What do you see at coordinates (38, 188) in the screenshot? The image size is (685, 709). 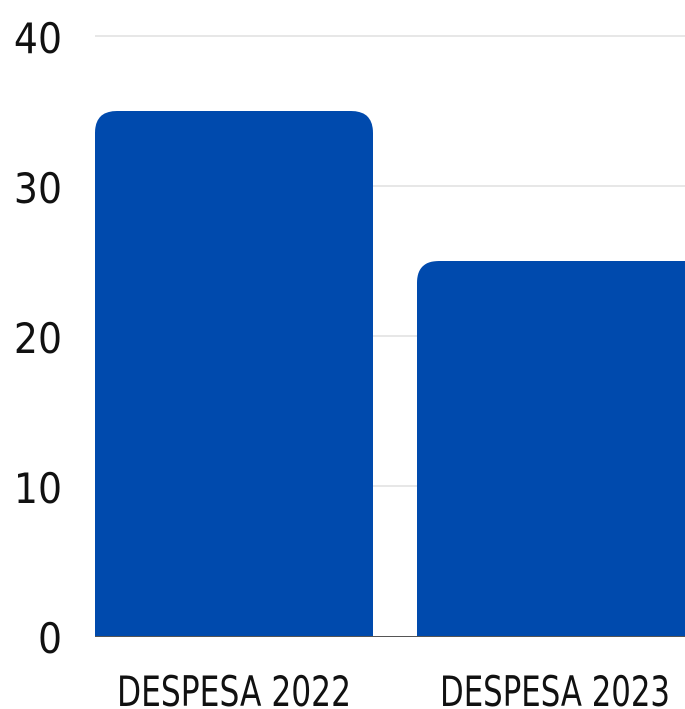 I see `y-tick-label: 30` at bounding box center [38, 188].